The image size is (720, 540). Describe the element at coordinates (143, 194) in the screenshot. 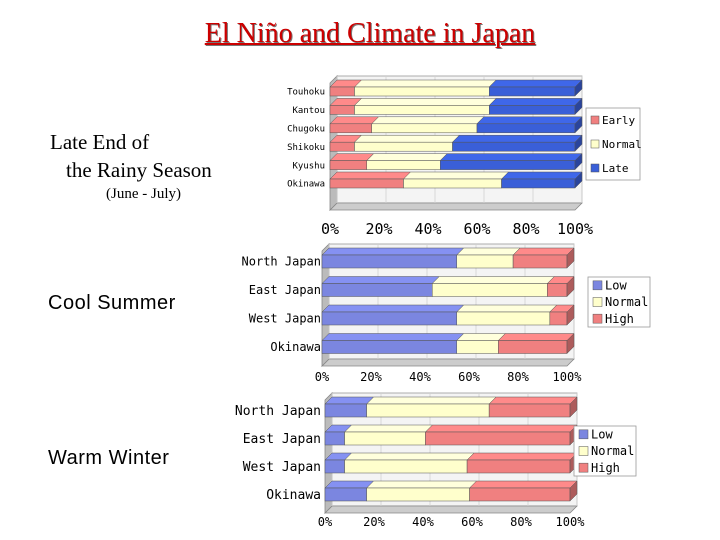

I see `section-label-period: (June - July)` at that location.